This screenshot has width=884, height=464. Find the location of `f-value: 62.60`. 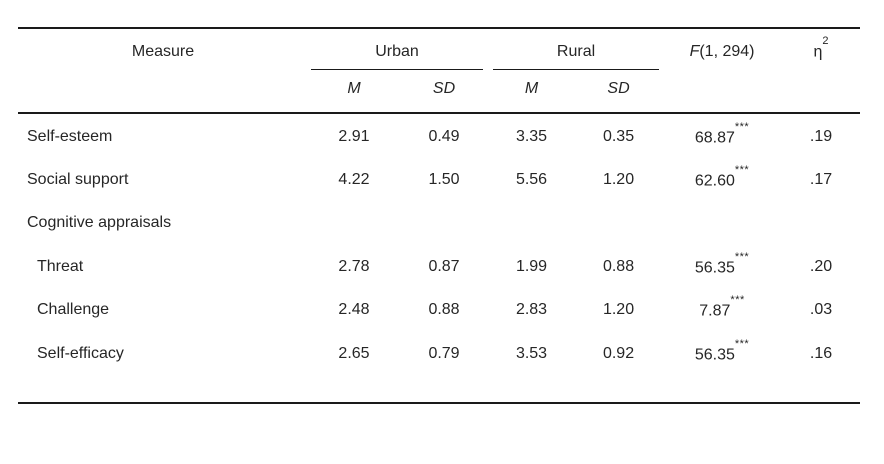

f-value: 62.60 is located at coordinates (714, 180).